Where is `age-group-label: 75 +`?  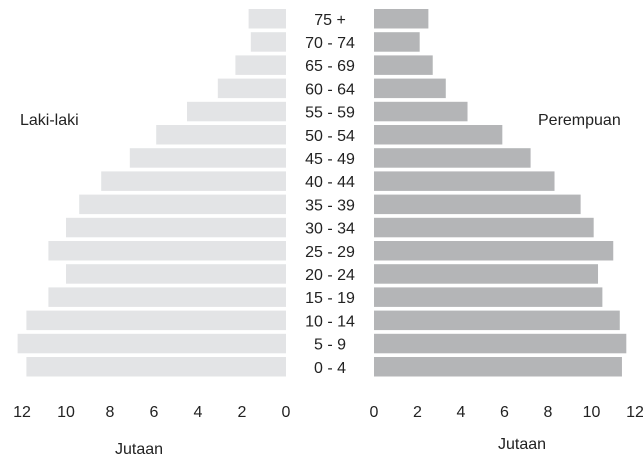 age-group-label: 75 + is located at coordinates (330, 20).